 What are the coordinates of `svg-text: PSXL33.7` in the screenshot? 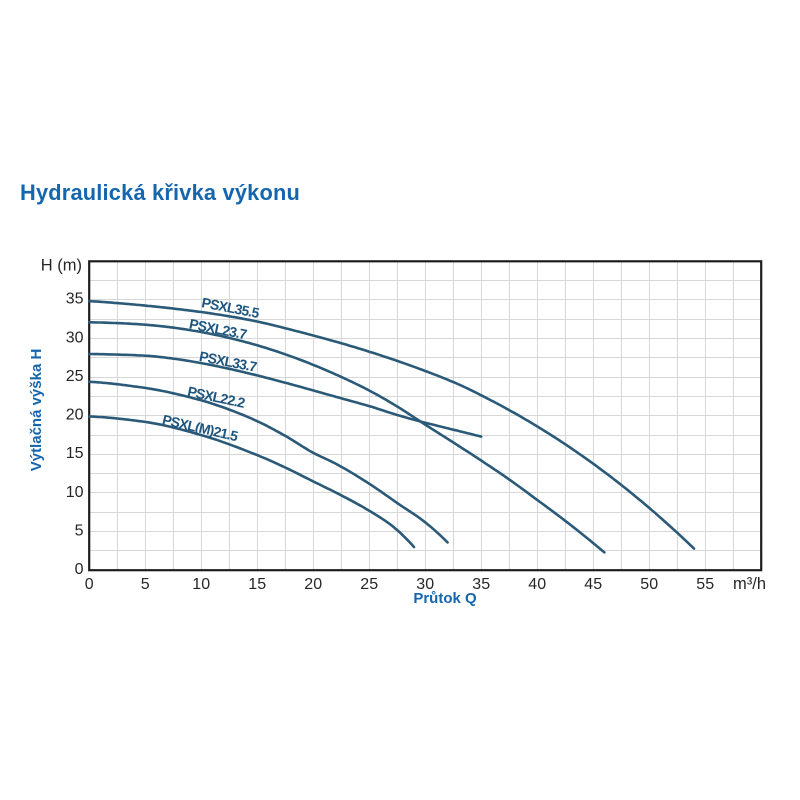 It's located at (228, 361).